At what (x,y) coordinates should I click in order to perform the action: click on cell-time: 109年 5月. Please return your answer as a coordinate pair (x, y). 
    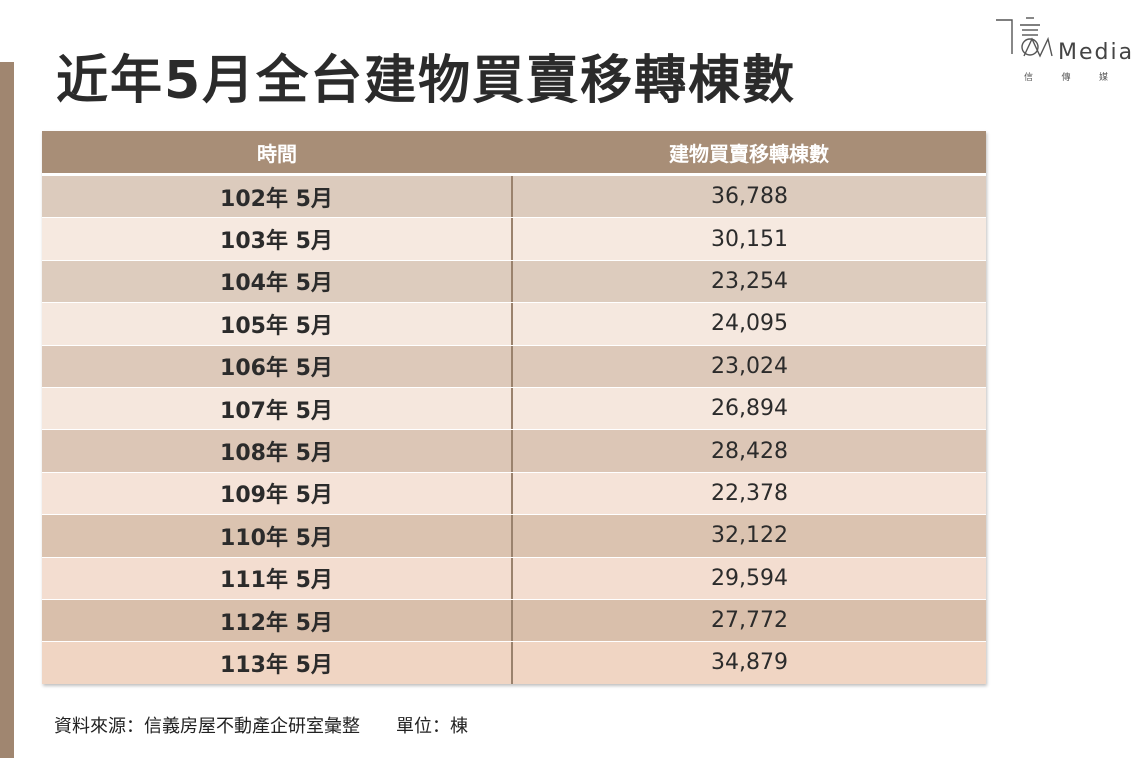
    Looking at the image, I should click on (277, 493).